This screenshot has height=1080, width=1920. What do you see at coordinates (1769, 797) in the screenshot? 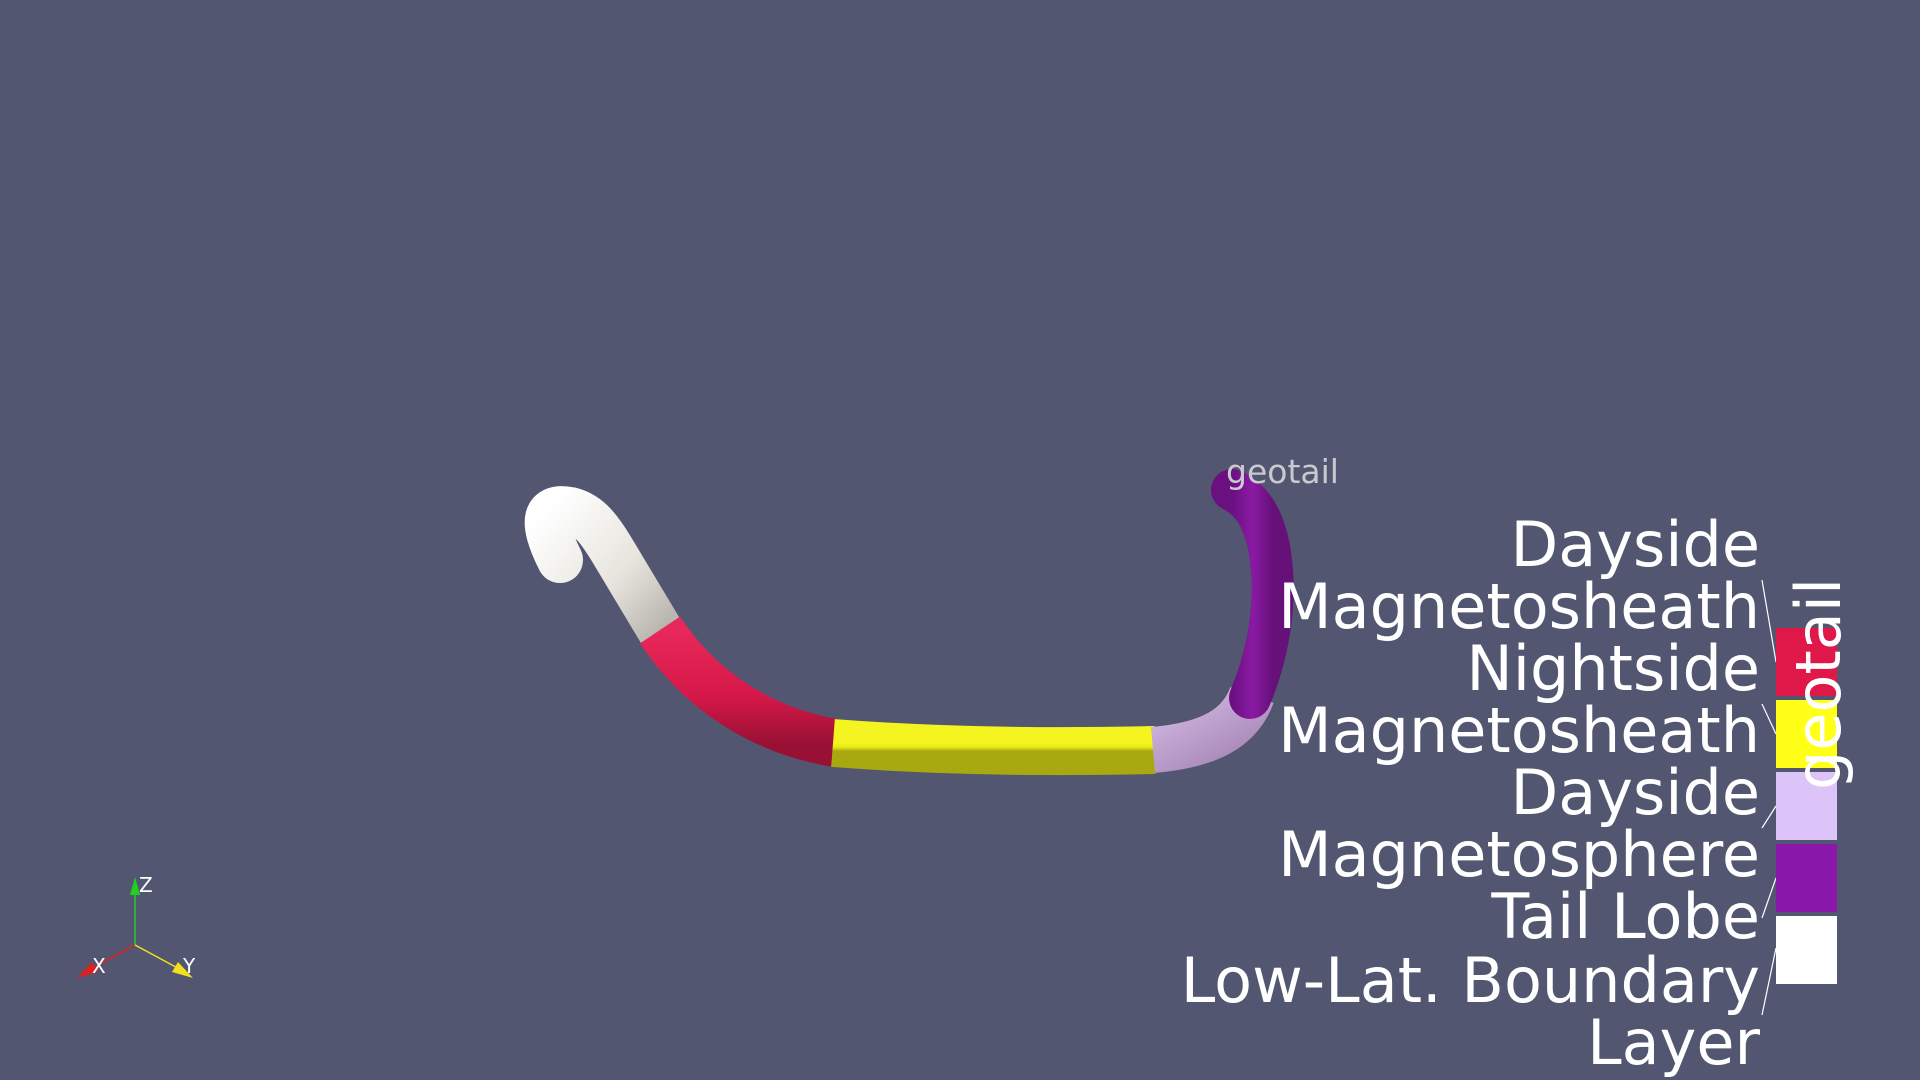
I see `legend-connectors` at bounding box center [1769, 797].